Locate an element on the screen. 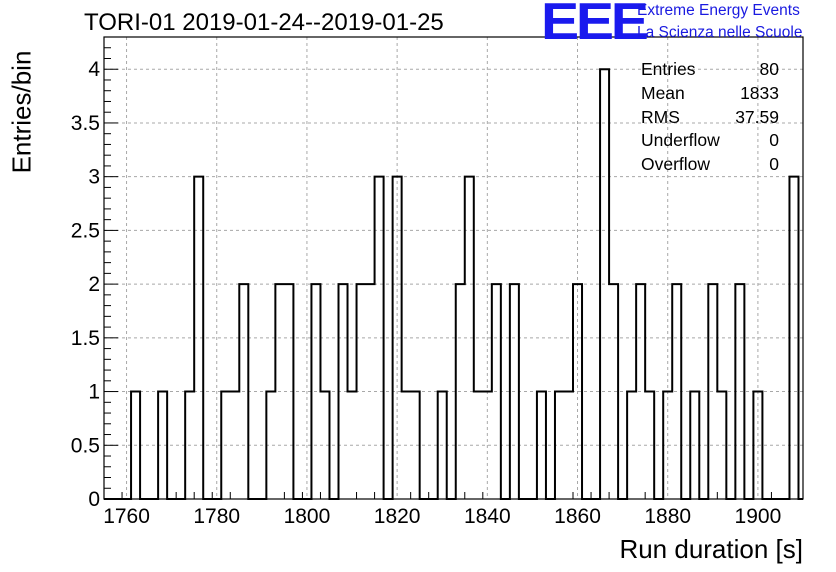 Image resolution: width=836 pixels, height=572 pixels. stats-label: Overflow is located at coordinates (676, 164).